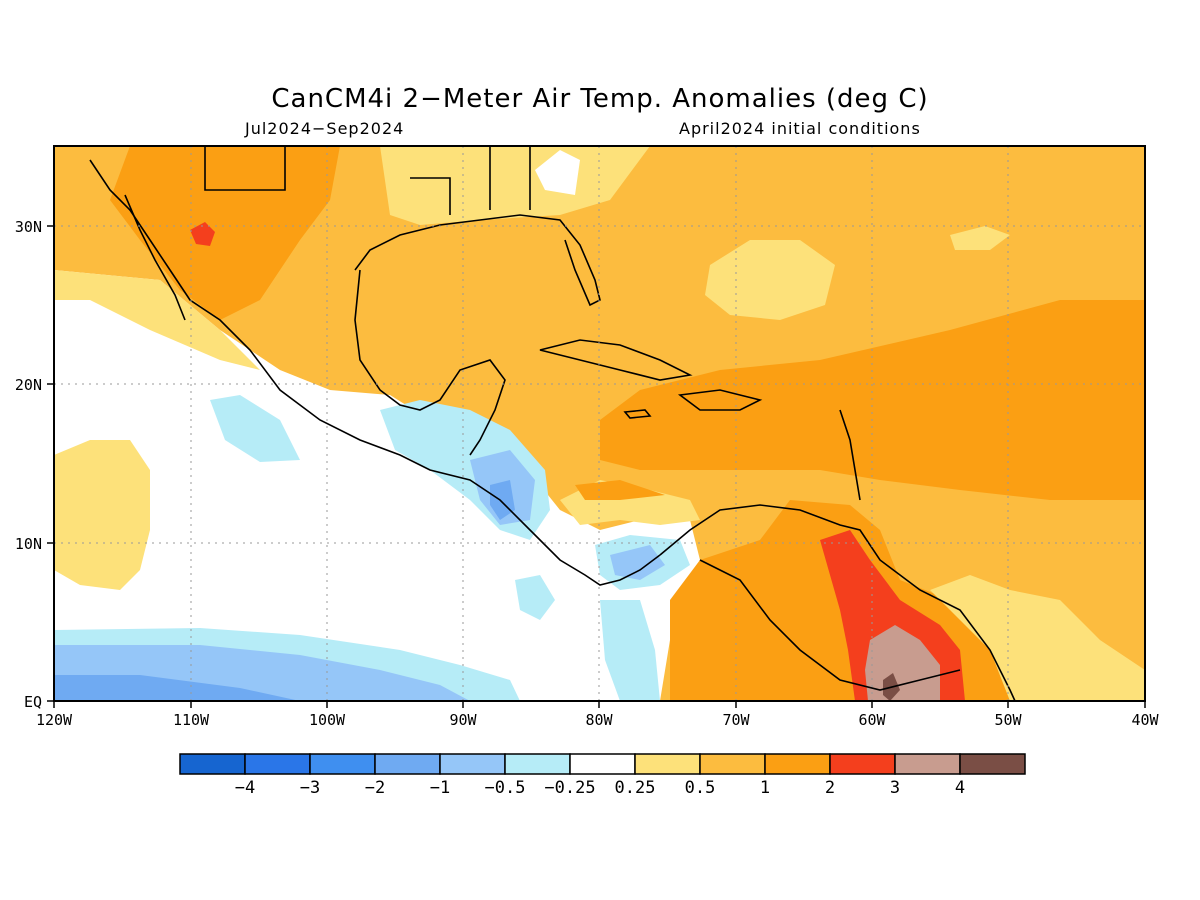 Image resolution: width=1200 pixels, height=900 pixels. I want to click on forecast-period: Jul2024−Sep2024, so click(325, 128).